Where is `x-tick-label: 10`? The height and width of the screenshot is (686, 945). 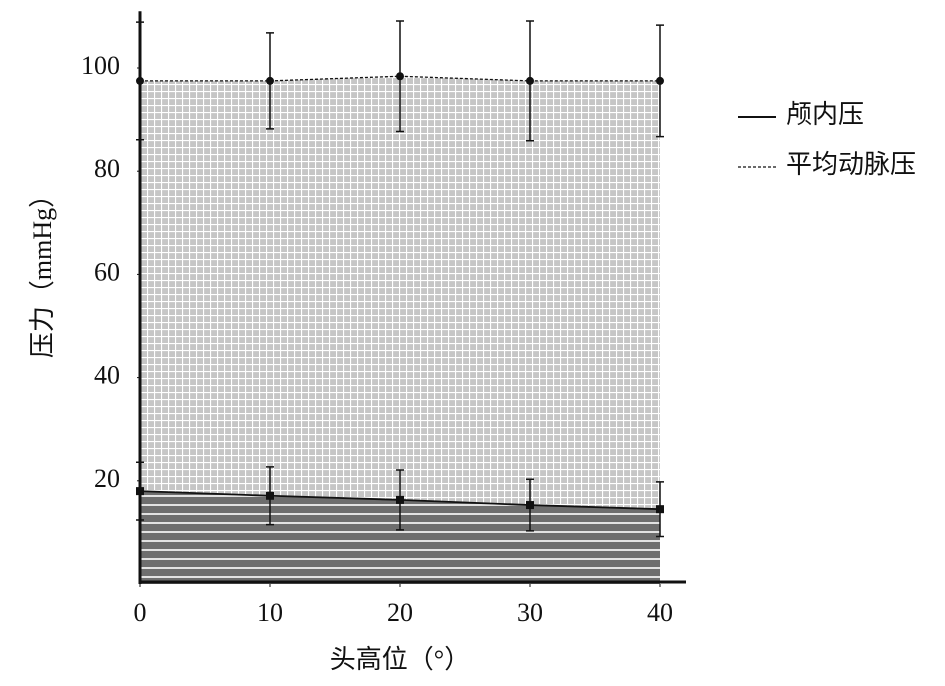
x-tick-label: 10 is located at coordinates (270, 612).